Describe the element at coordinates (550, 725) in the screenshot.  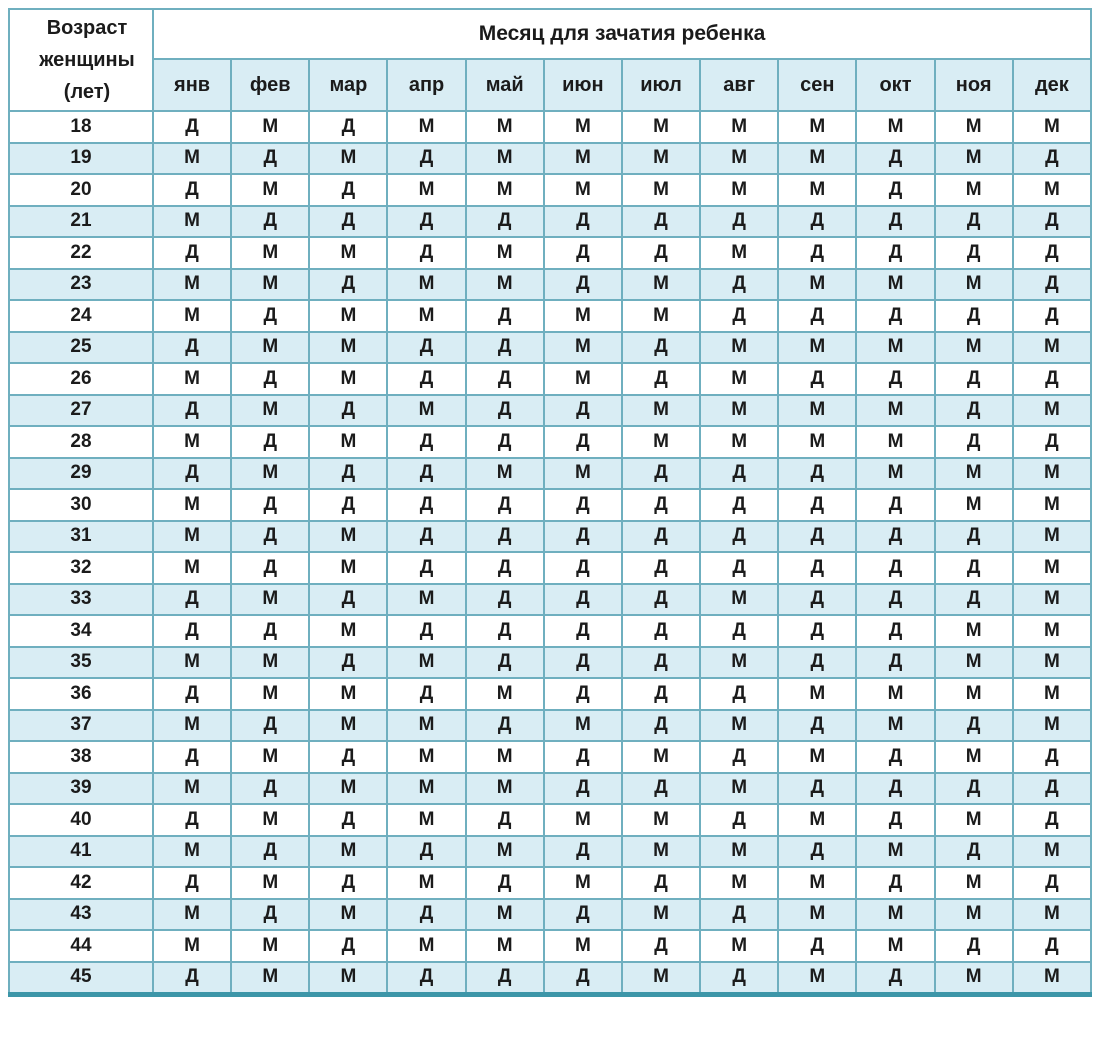
I see `table-row-age-37: 37 М Д М М Д М Д М Д М Д М` at that location.